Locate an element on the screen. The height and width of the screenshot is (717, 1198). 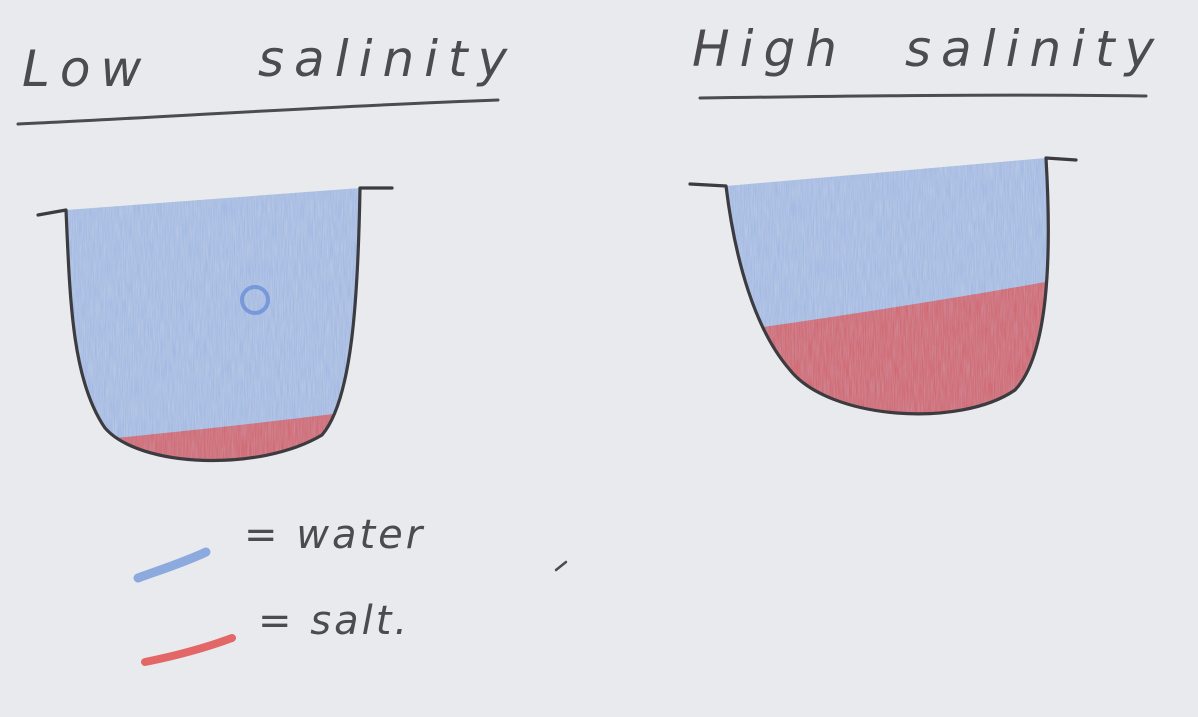
low-salinity-title-word1: Low is located at coordinates (87, 69).